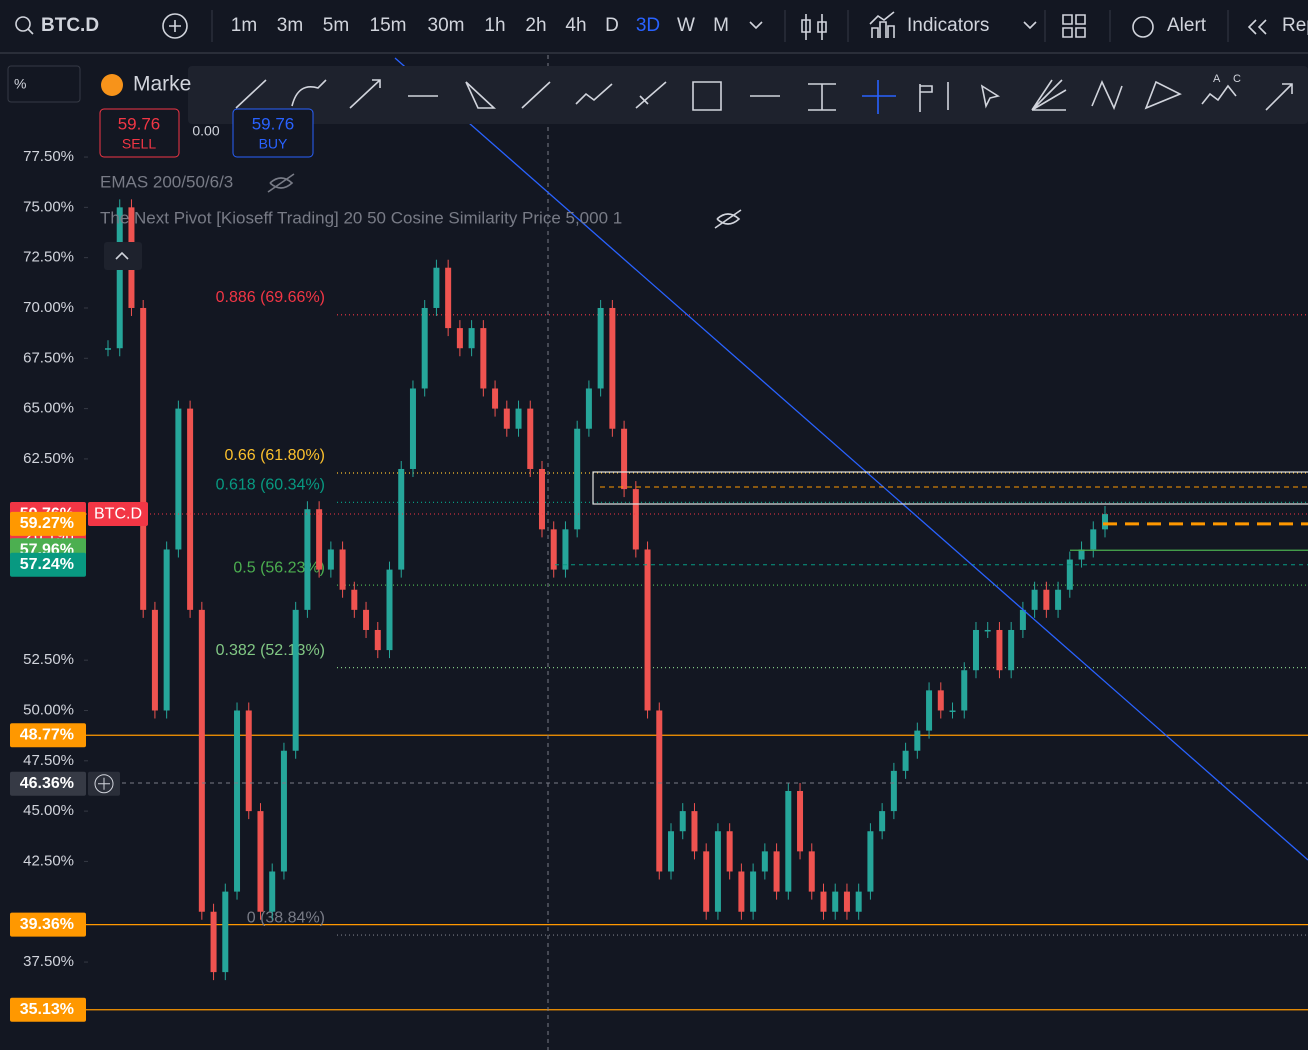 This screenshot has width=1308, height=1050. I want to click on buy-button, so click(273, 133).